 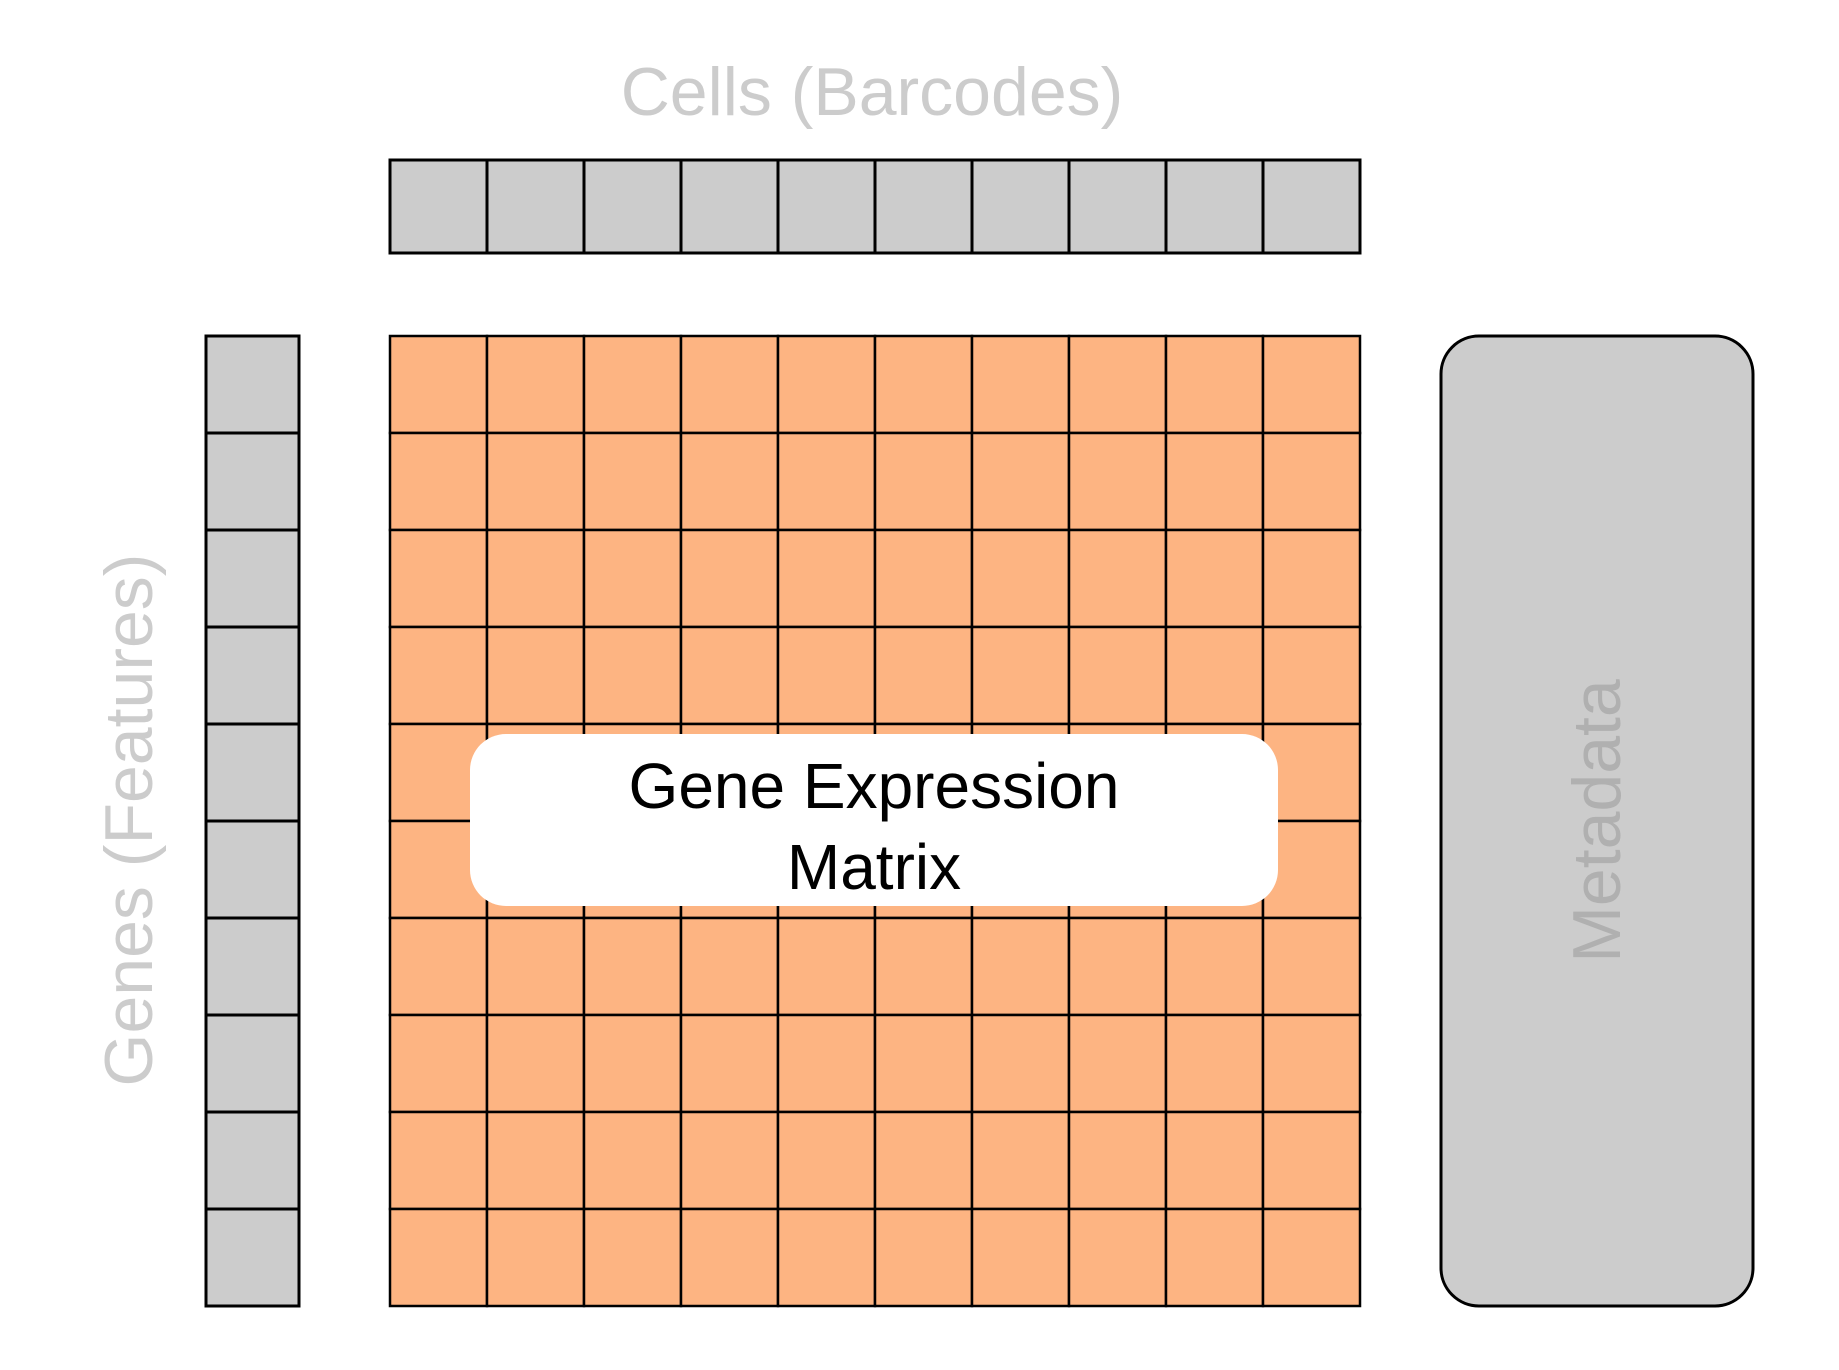 I want to click on genes-column, so click(x=252, y=821).